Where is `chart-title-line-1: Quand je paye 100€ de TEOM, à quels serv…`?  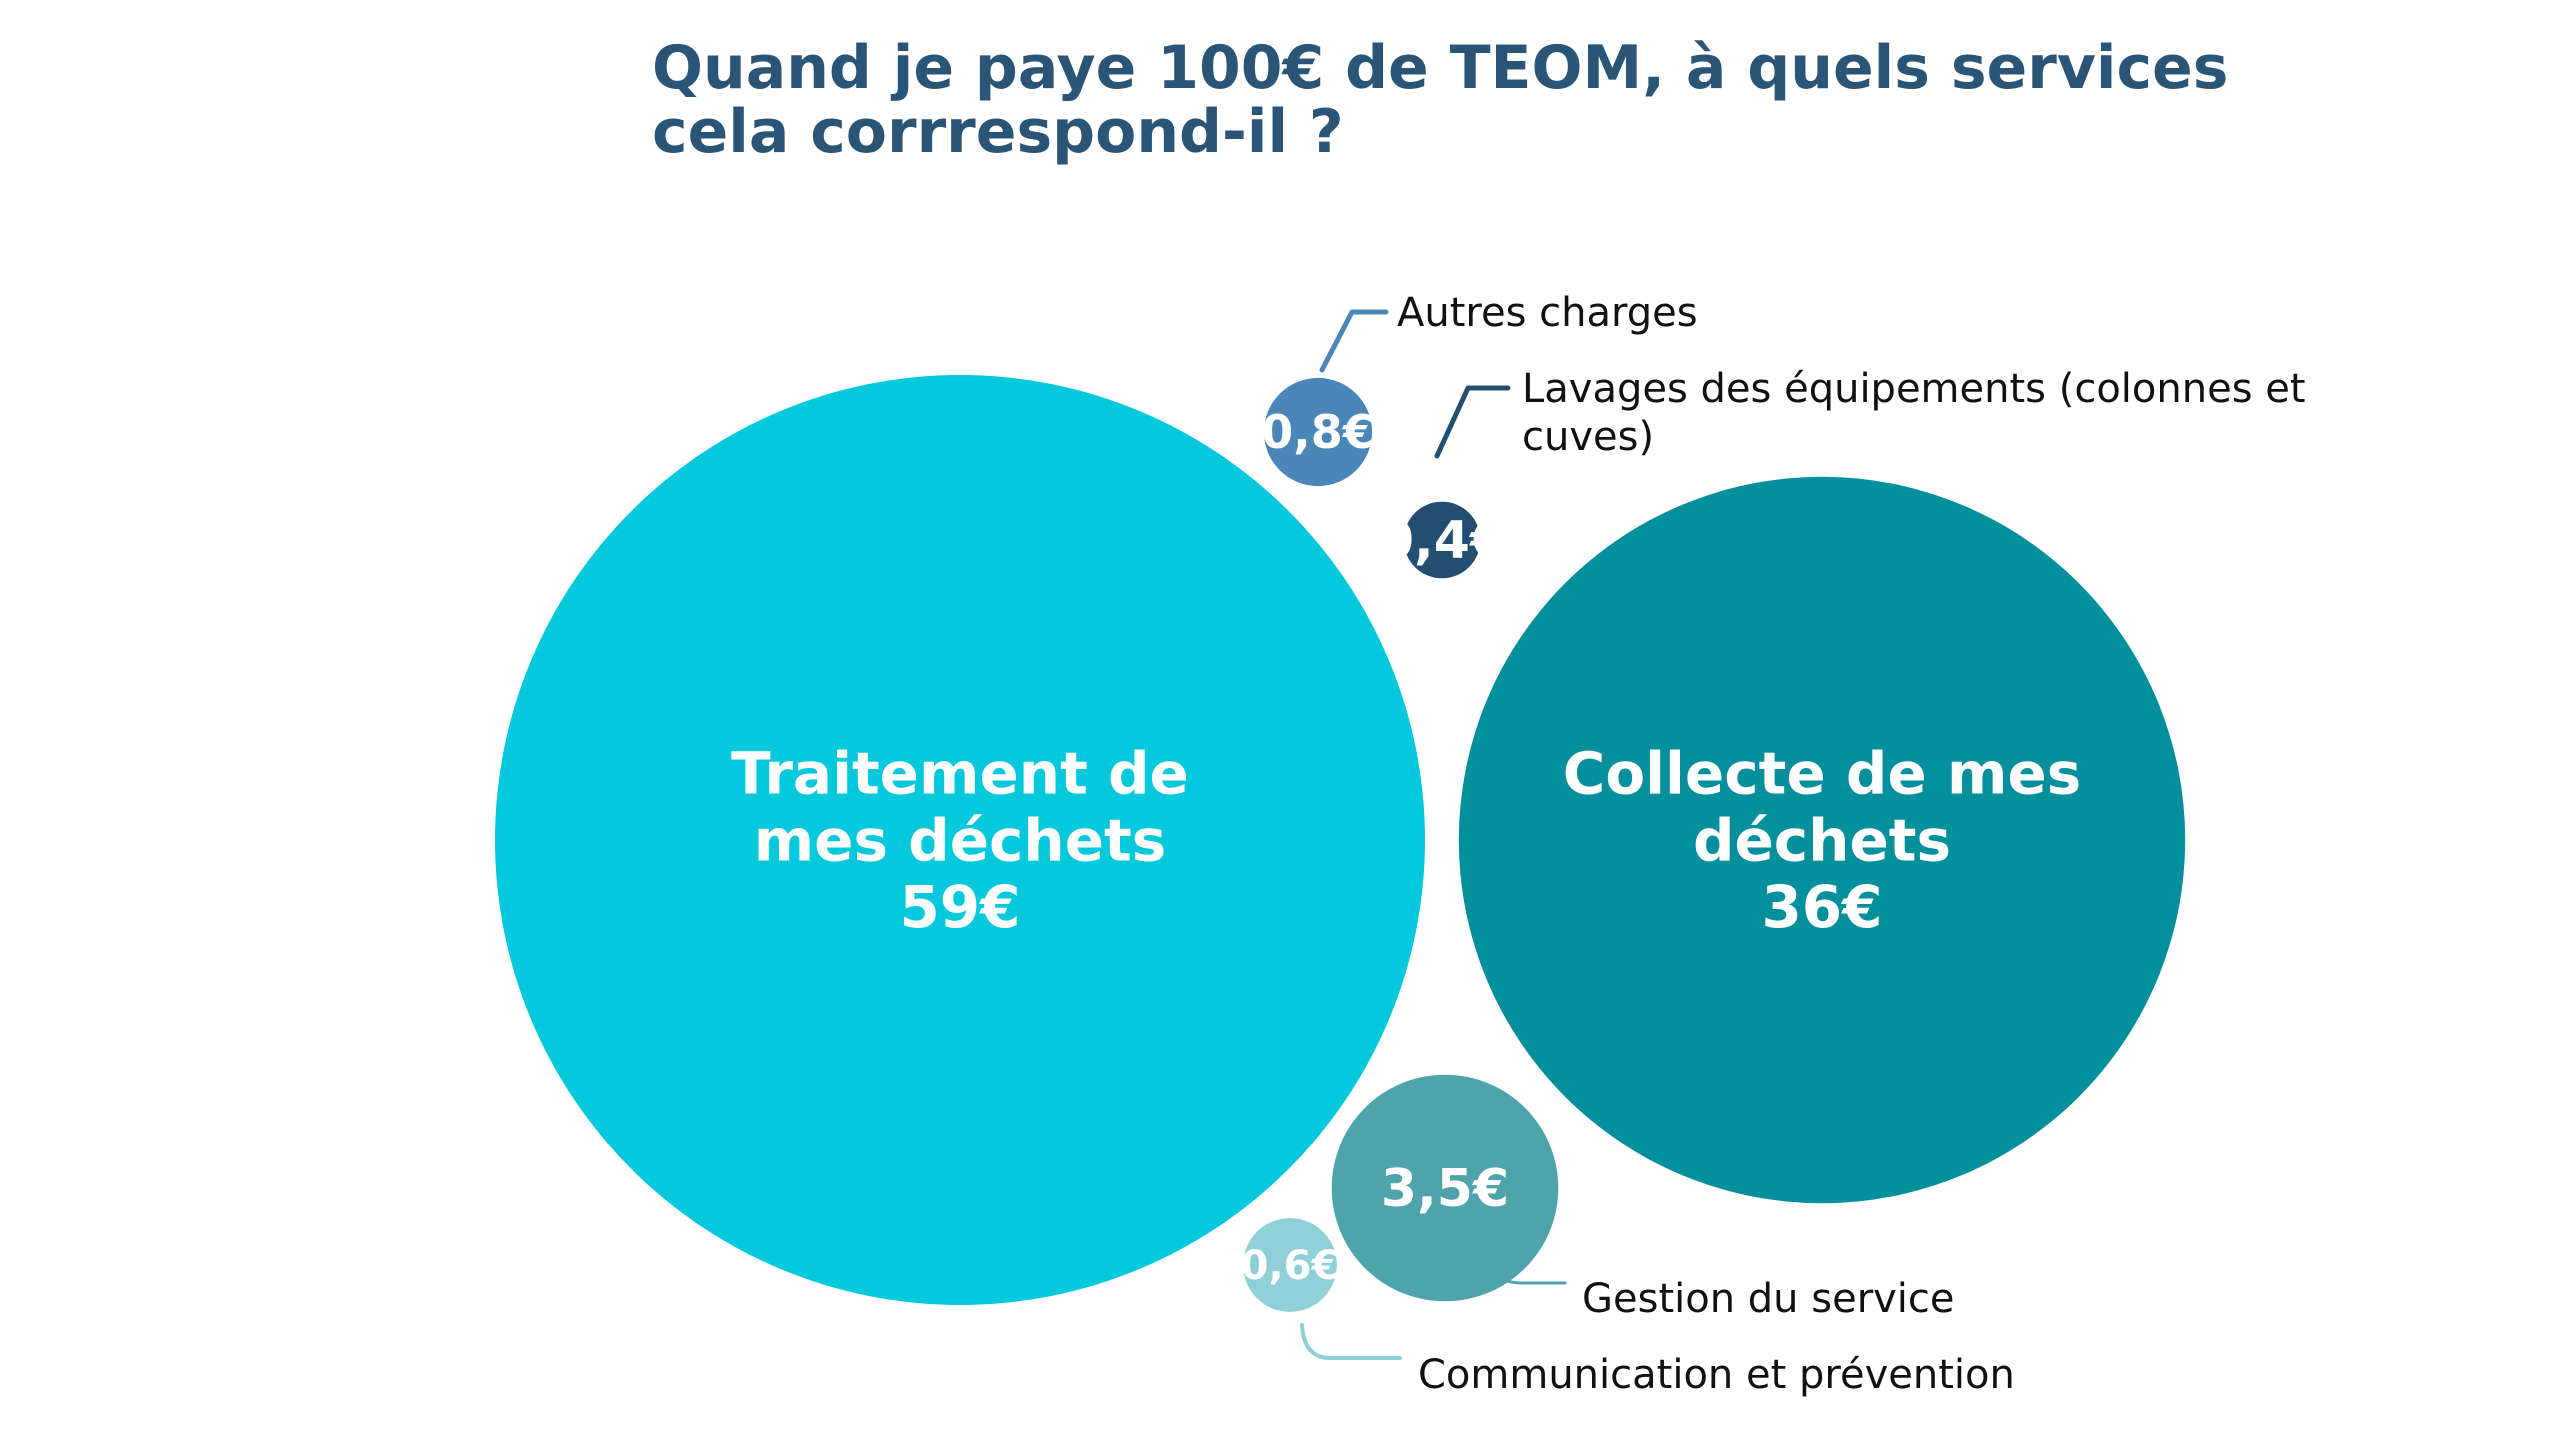
chart-title-line-1: Quand je paye 100€ de TEOM, à quels serv… is located at coordinates (1440, 68).